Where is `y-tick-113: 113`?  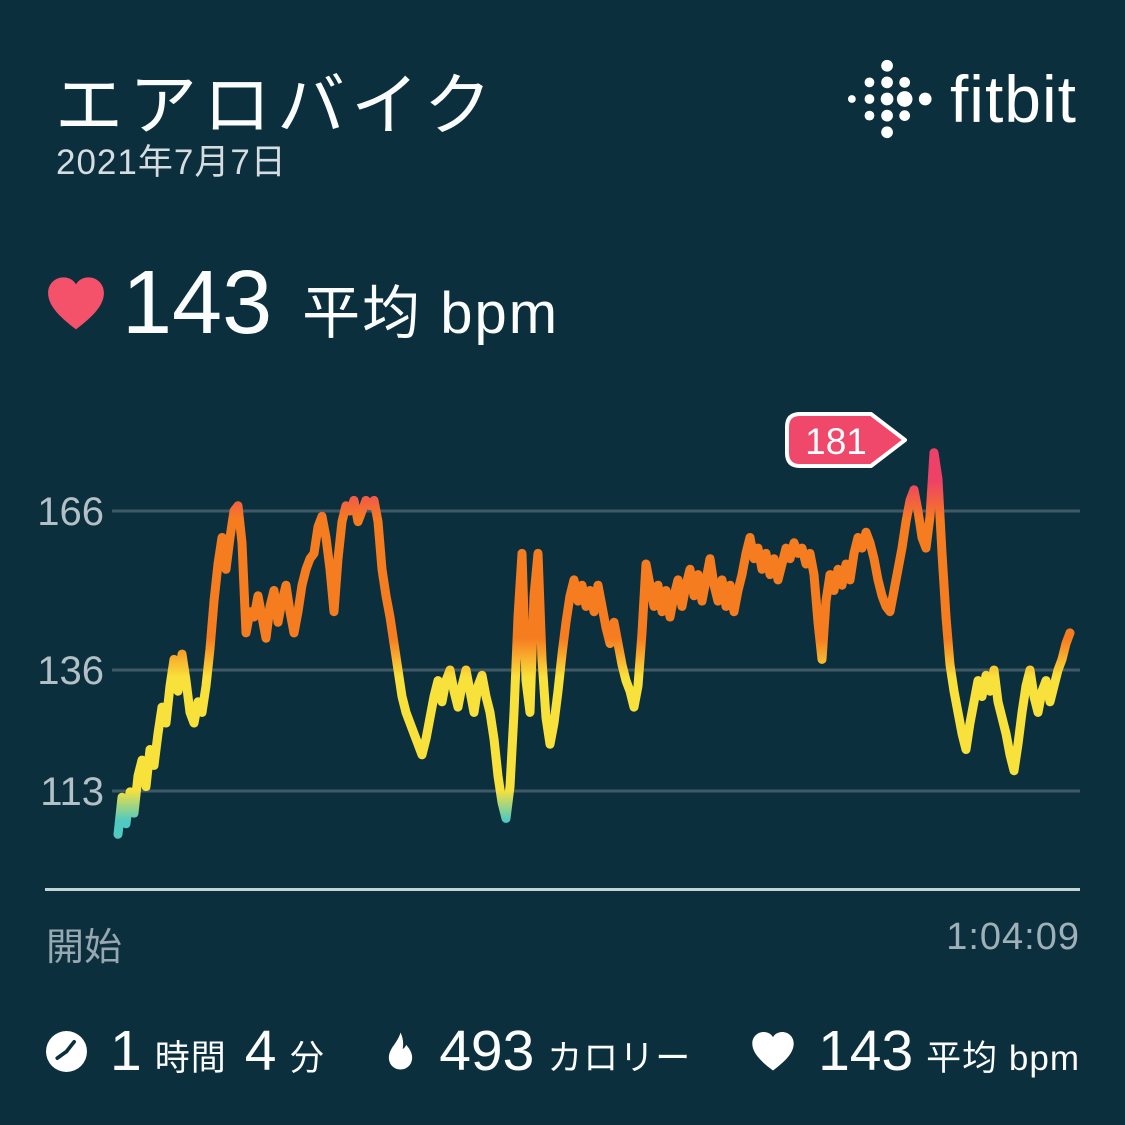 y-tick-113: 113 is located at coordinates (72, 792).